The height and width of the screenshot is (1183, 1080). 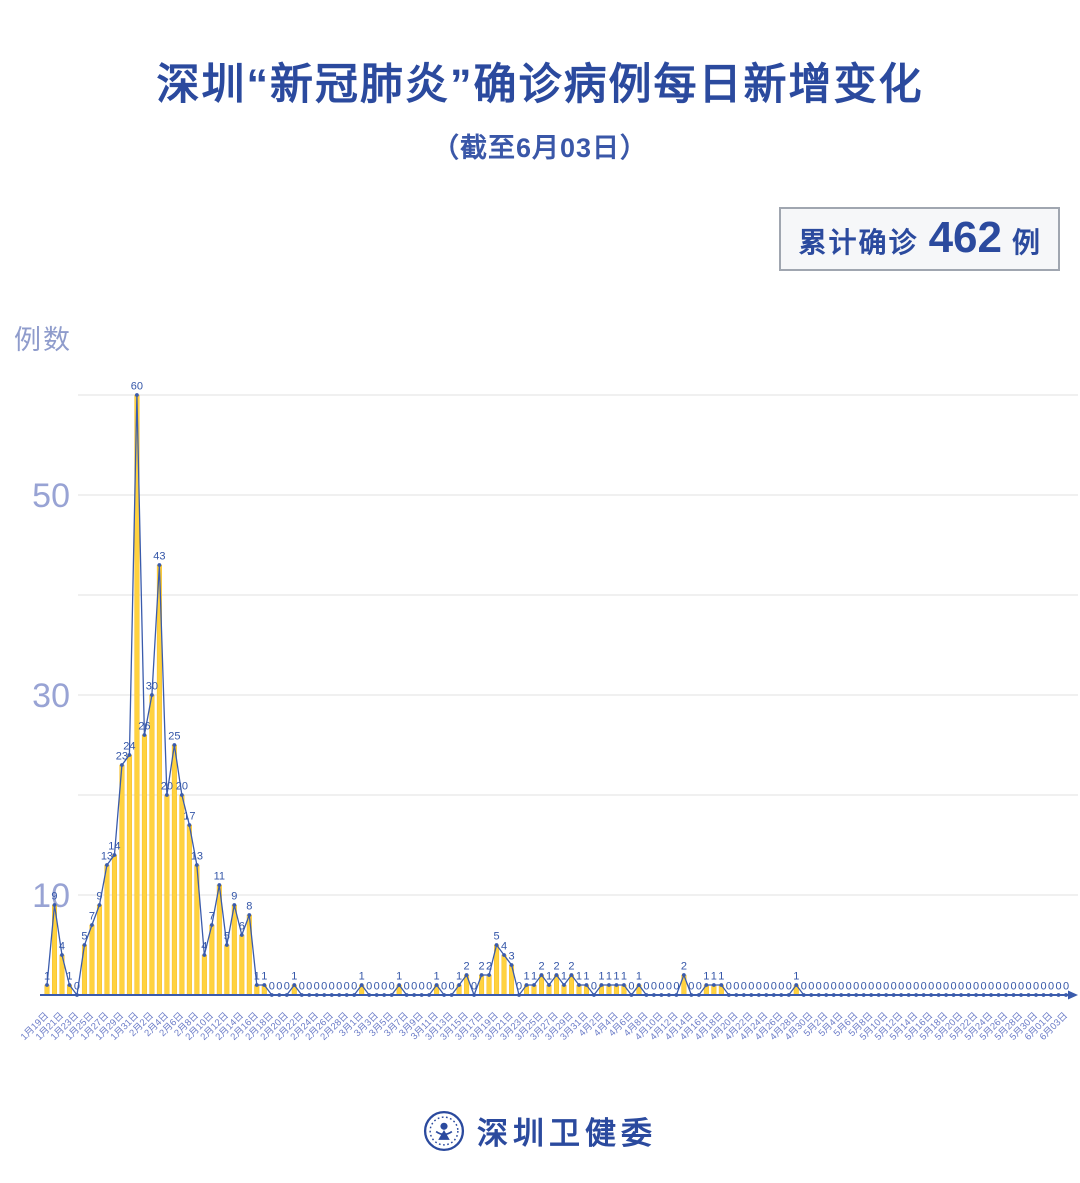 What do you see at coordinates (107, 857) in the screenshot?
I see `data-point-label: 13` at bounding box center [107, 857].